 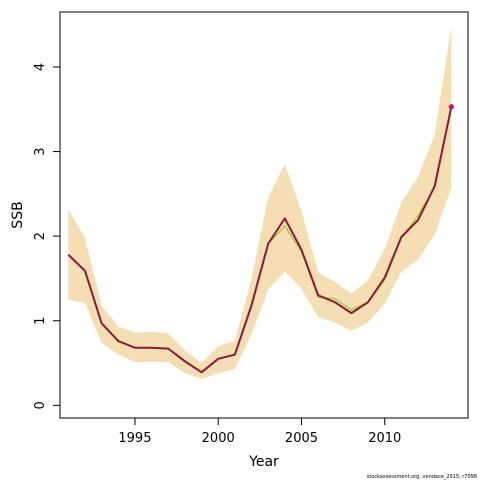 I want to click on y-axis-title: SSB, so click(x=18, y=214).